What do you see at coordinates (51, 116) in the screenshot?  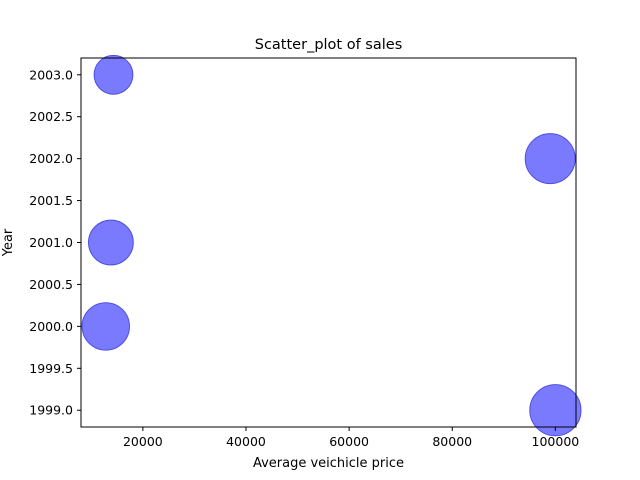 I see `y-tick-label: 2002.5` at bounding box center [51, 116].